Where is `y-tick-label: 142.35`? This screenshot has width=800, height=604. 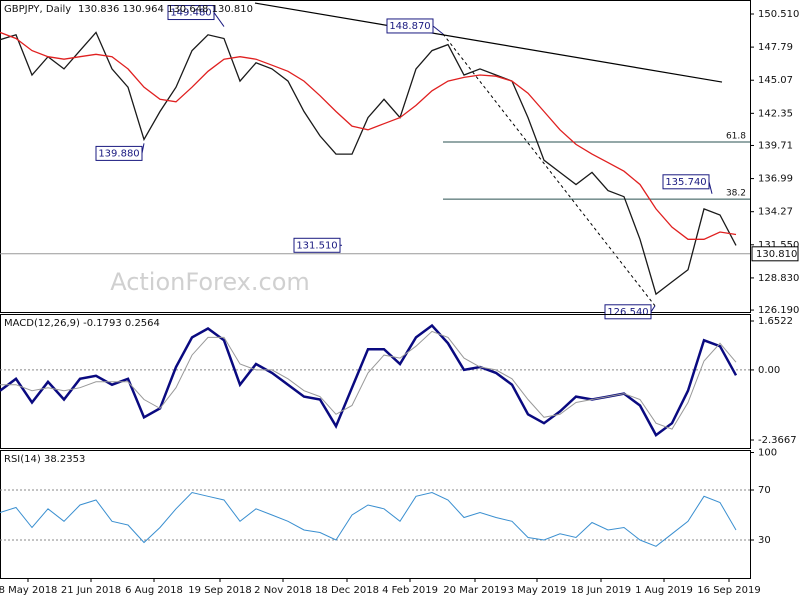 y-tick-label: 142.35 is located at coordinates (775, 113).